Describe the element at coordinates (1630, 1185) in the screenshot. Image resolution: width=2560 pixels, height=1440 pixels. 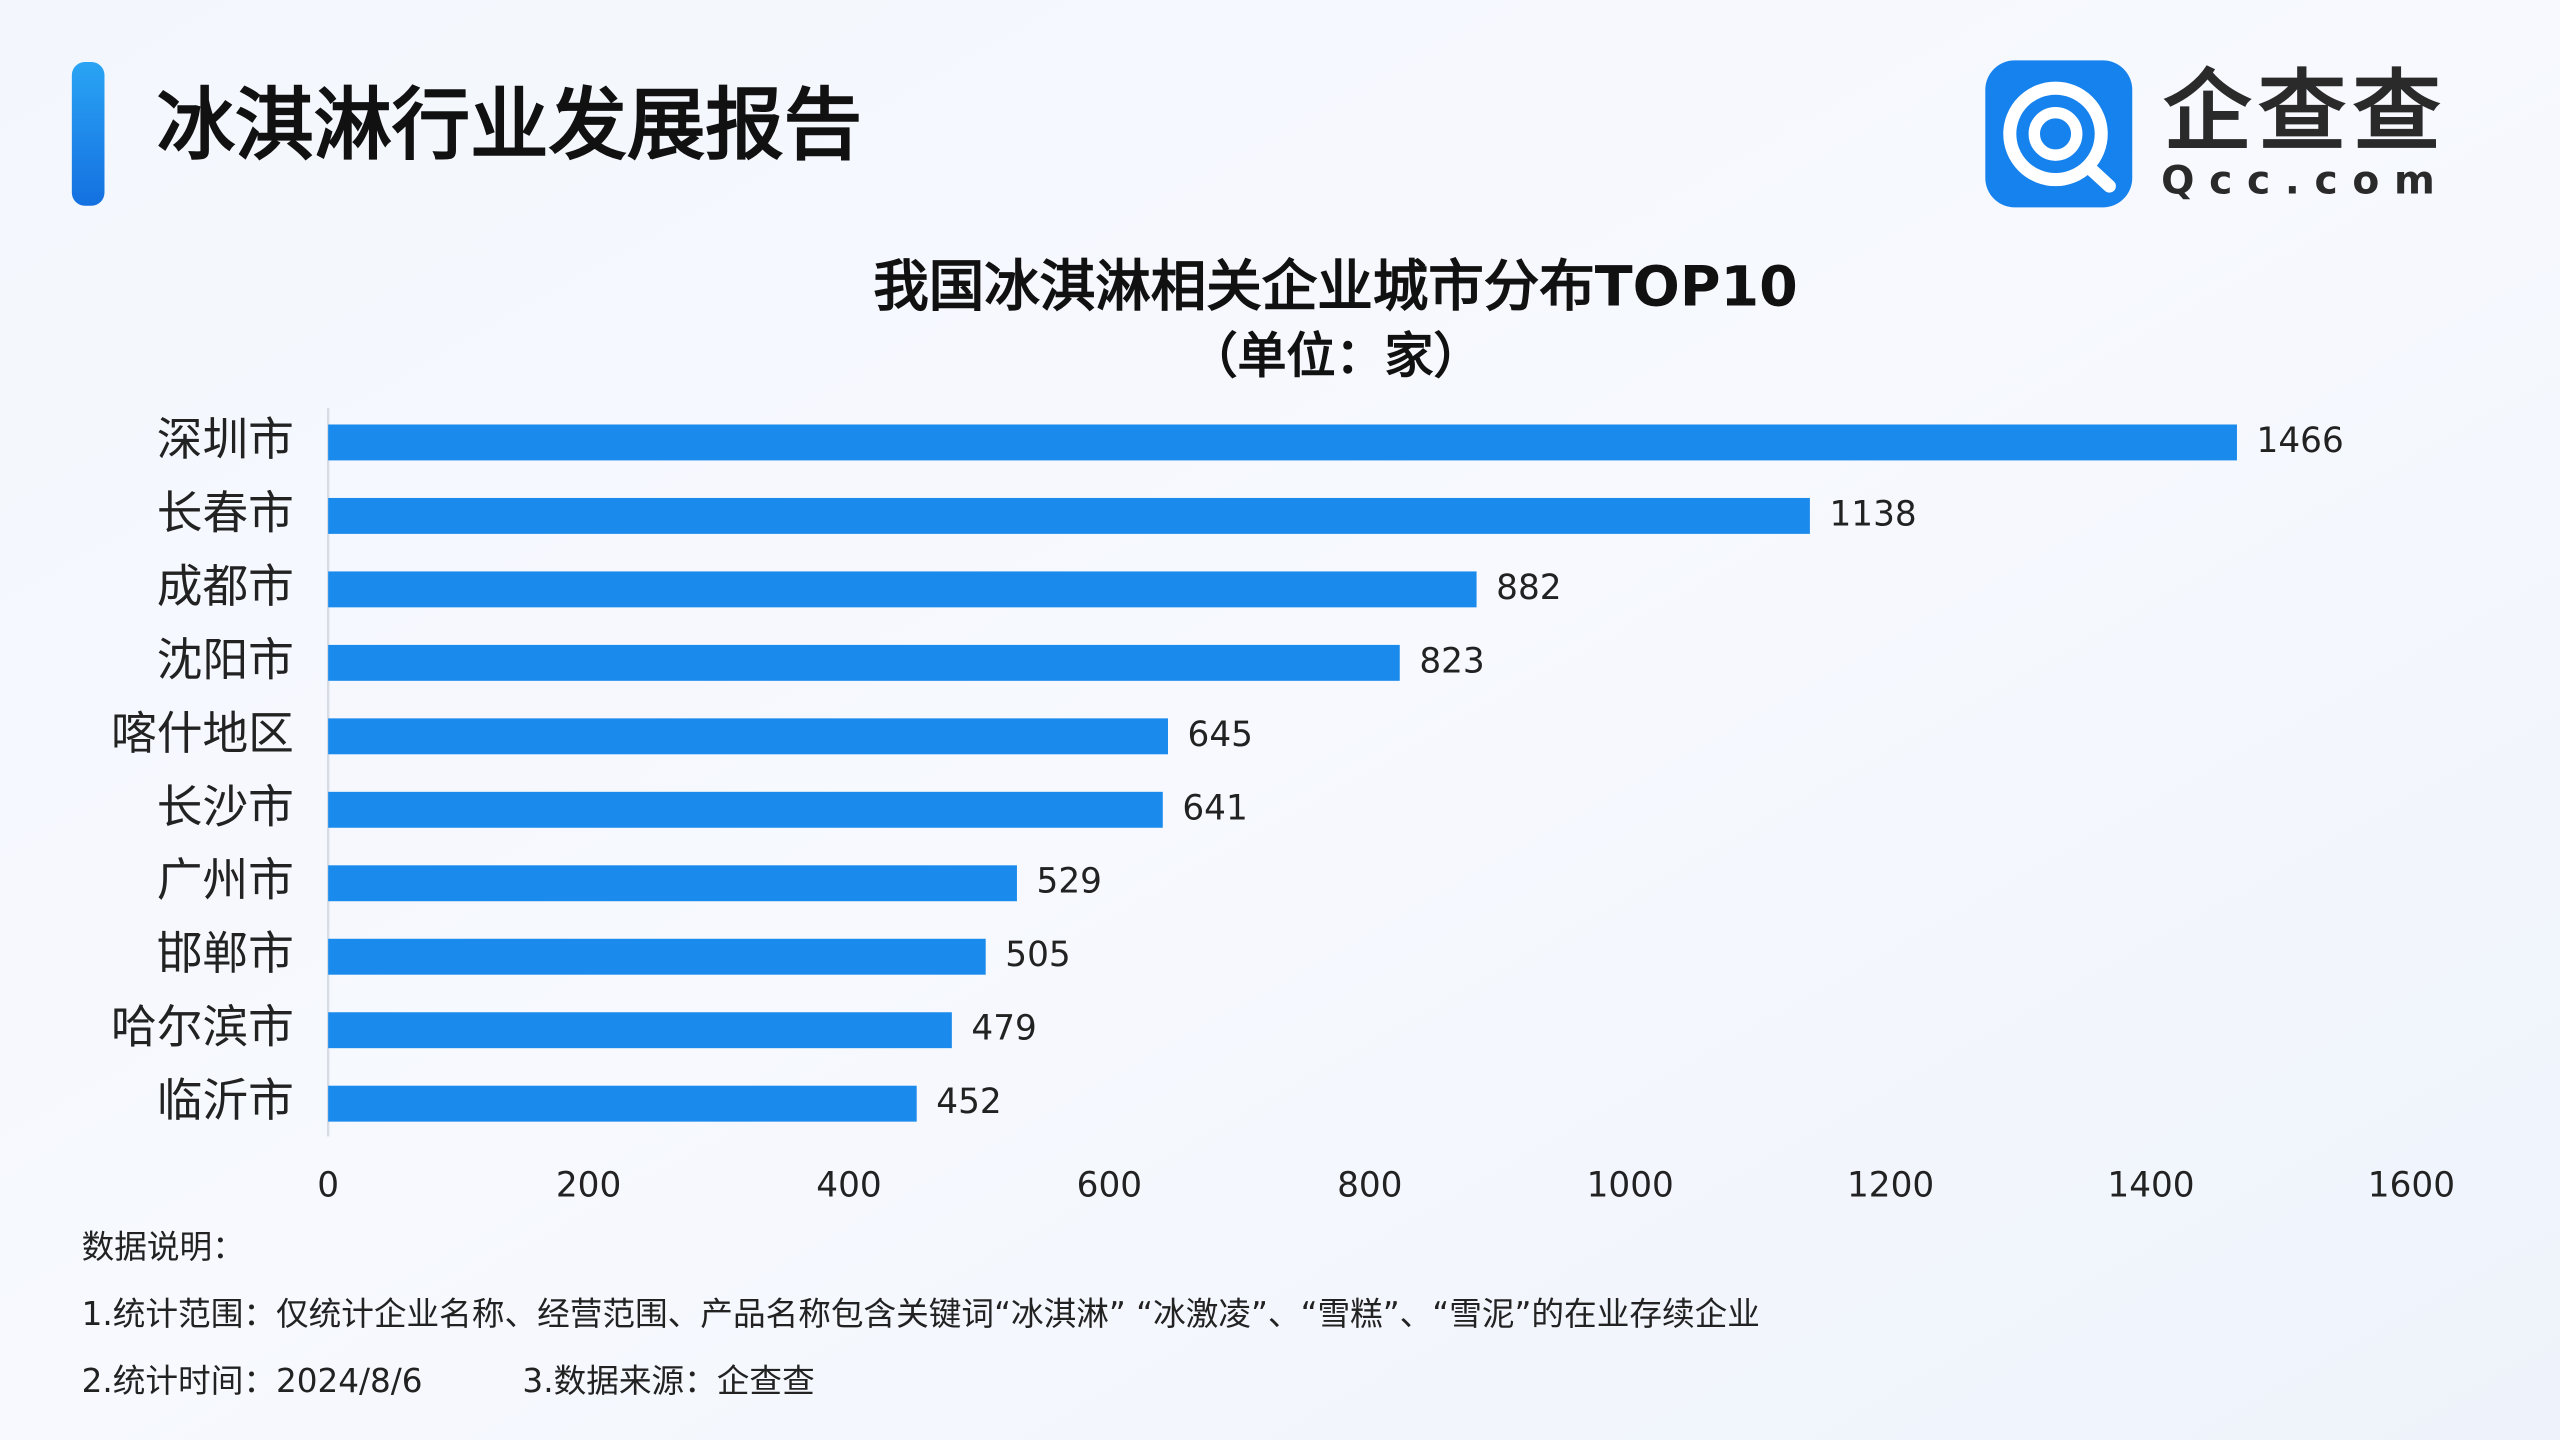
I see `x-tick-label: 1000` at that location.